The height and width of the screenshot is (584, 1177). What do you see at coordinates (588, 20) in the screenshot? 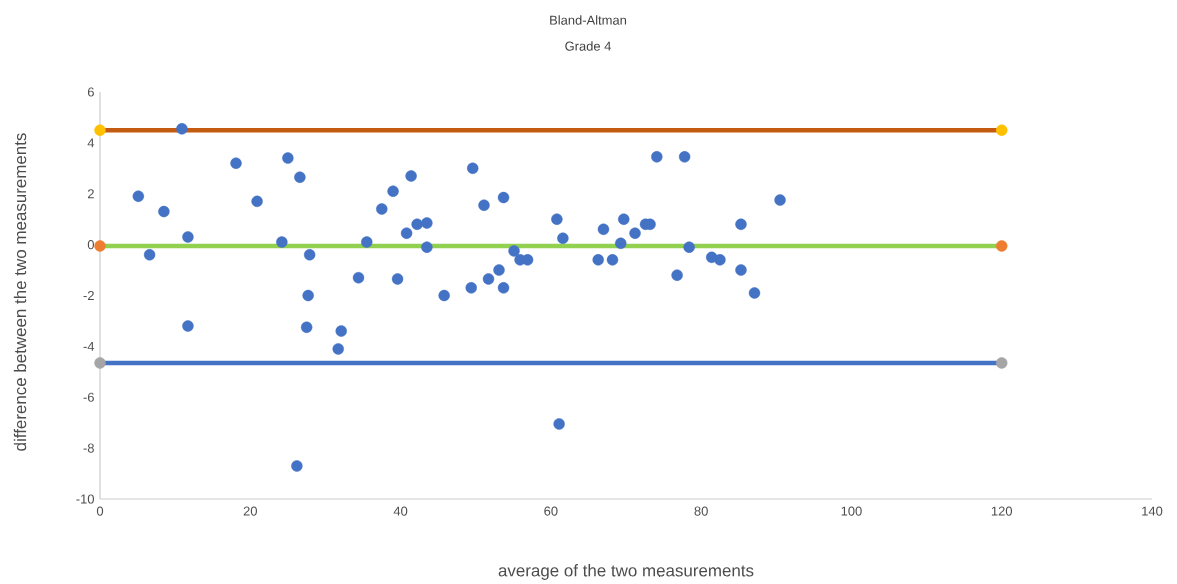
I see `chart-title: Bland-Altman` at bounding box center [588, 20].